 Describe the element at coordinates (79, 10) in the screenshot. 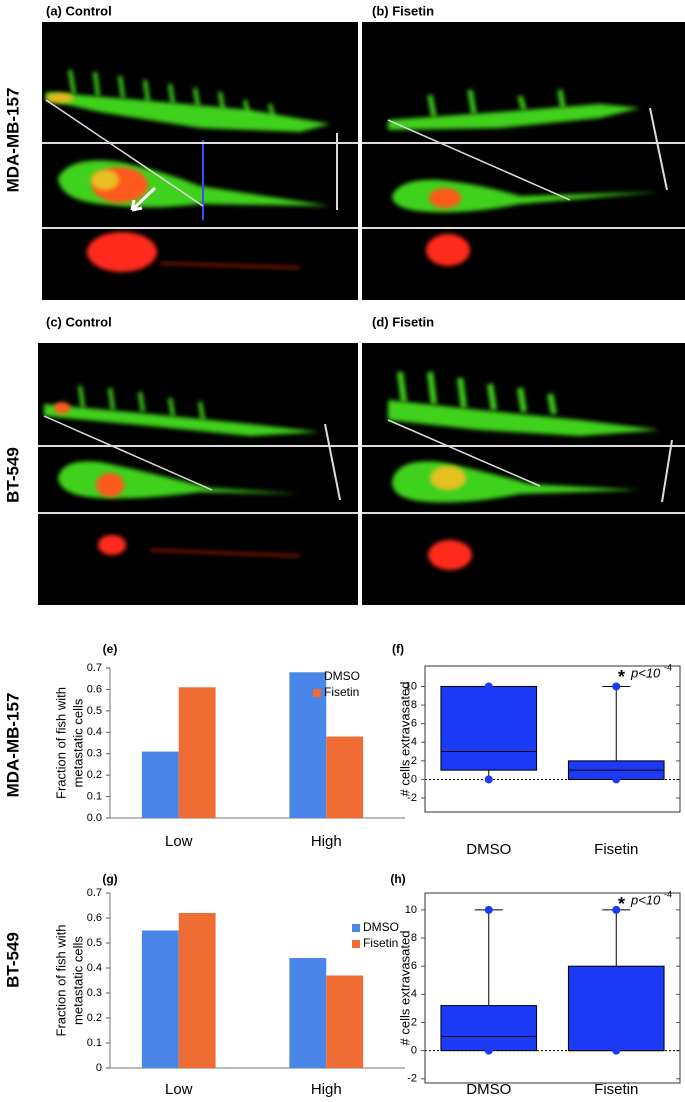

I see `panel-label: (a) Control` at that location.